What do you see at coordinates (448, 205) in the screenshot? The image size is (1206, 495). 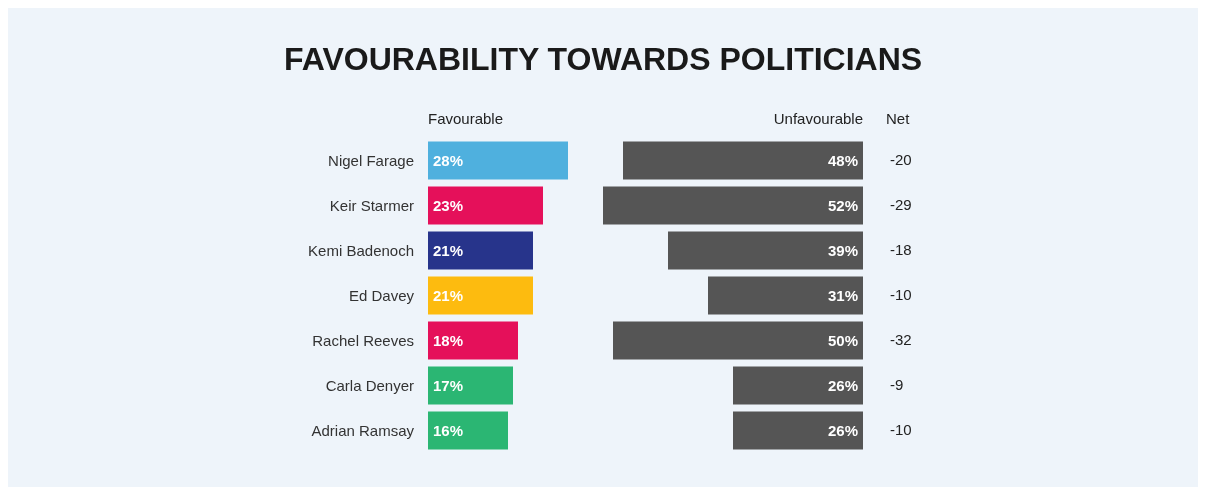 I see `data-label: 23%` at bounding box center [448, 205].